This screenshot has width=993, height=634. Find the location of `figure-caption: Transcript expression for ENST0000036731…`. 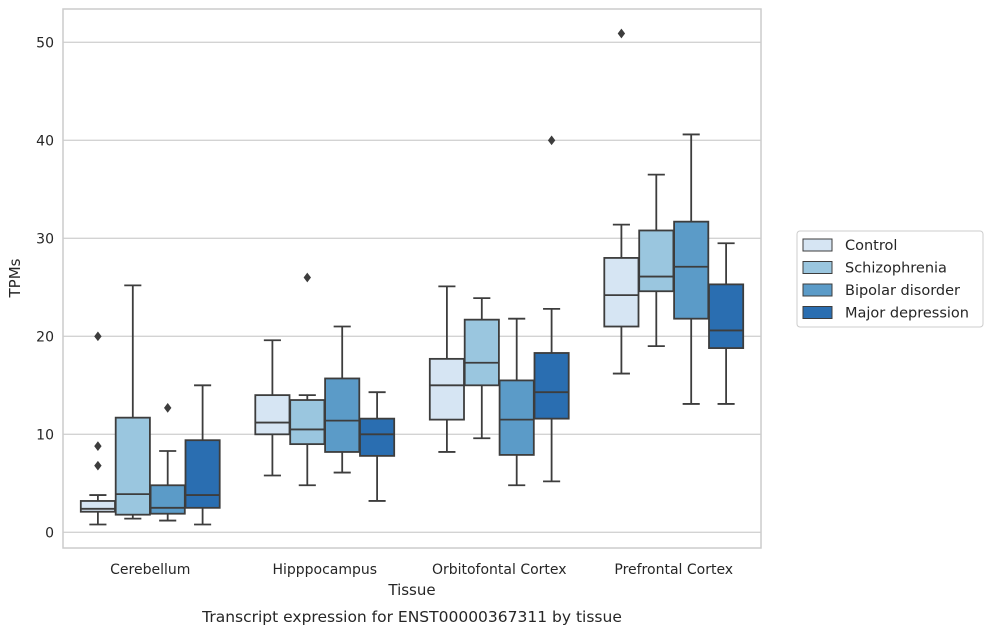

figure-caption: Transcript expression for ENST0000036731… is located at coordinates (411, 617).